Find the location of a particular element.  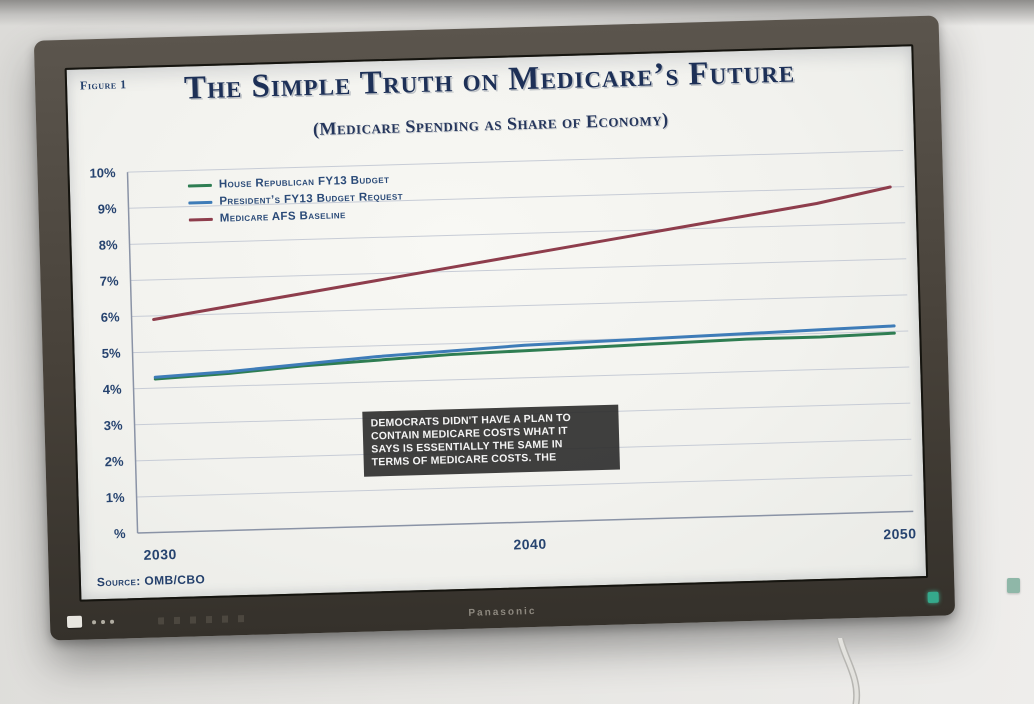

legend-item-president-budget: President’s FY13 Budget Request is located at coordinates (295, 200).